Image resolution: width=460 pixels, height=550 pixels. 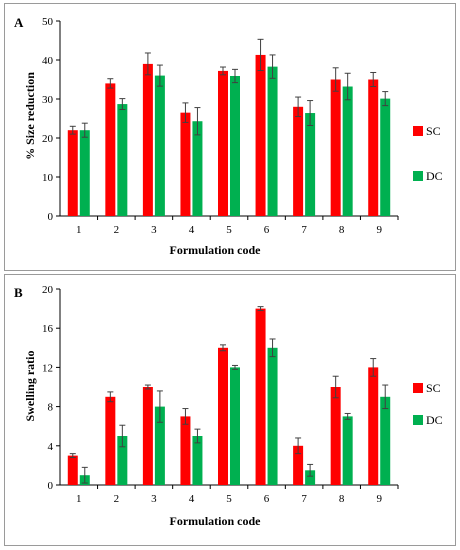 What do you see at coordinates (342, 499) in the screenshot?
I see `panel-b-x-tick-label: 8` at bounding box center [342, 499].